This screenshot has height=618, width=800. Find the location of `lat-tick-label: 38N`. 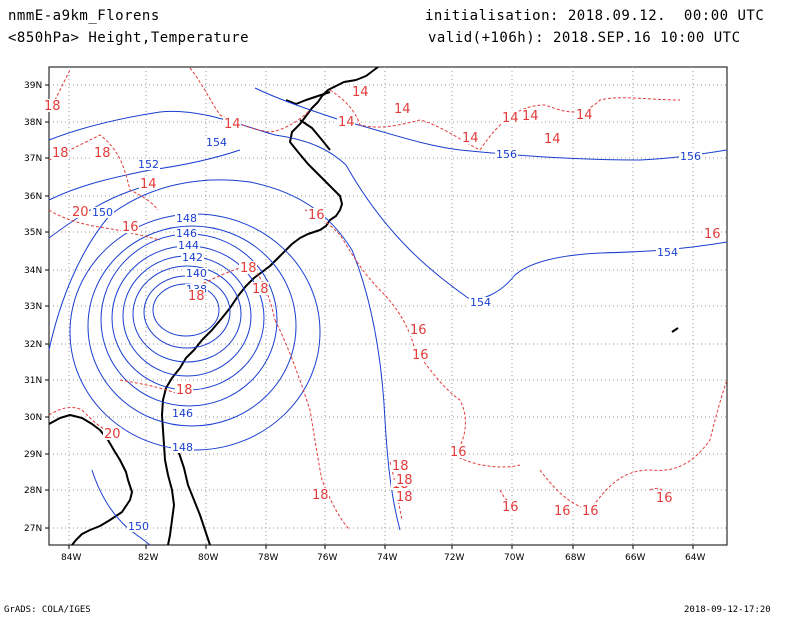

lat-tick-label: 38N is located at coordinates (33, 123).